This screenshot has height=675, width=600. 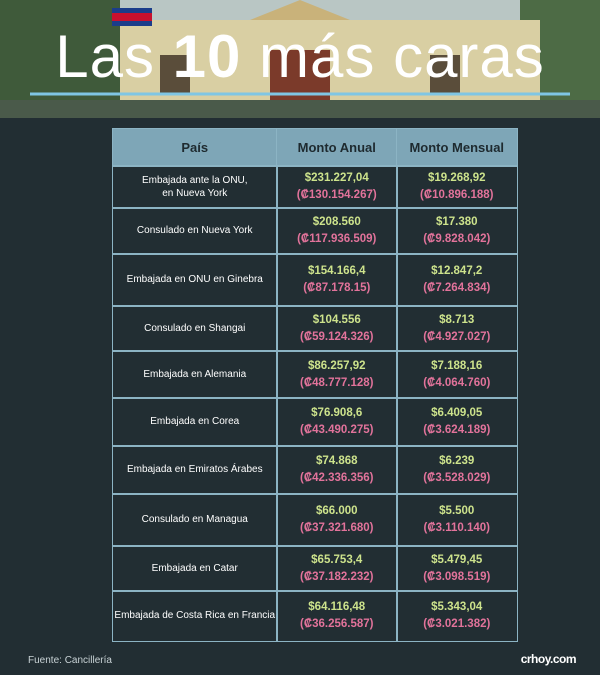 What do you see at coordinates (457, 568) in the screenshot?
I see `table-cell: $5.479,45 (₡3.098.519)` at bounding box center [457, 568].